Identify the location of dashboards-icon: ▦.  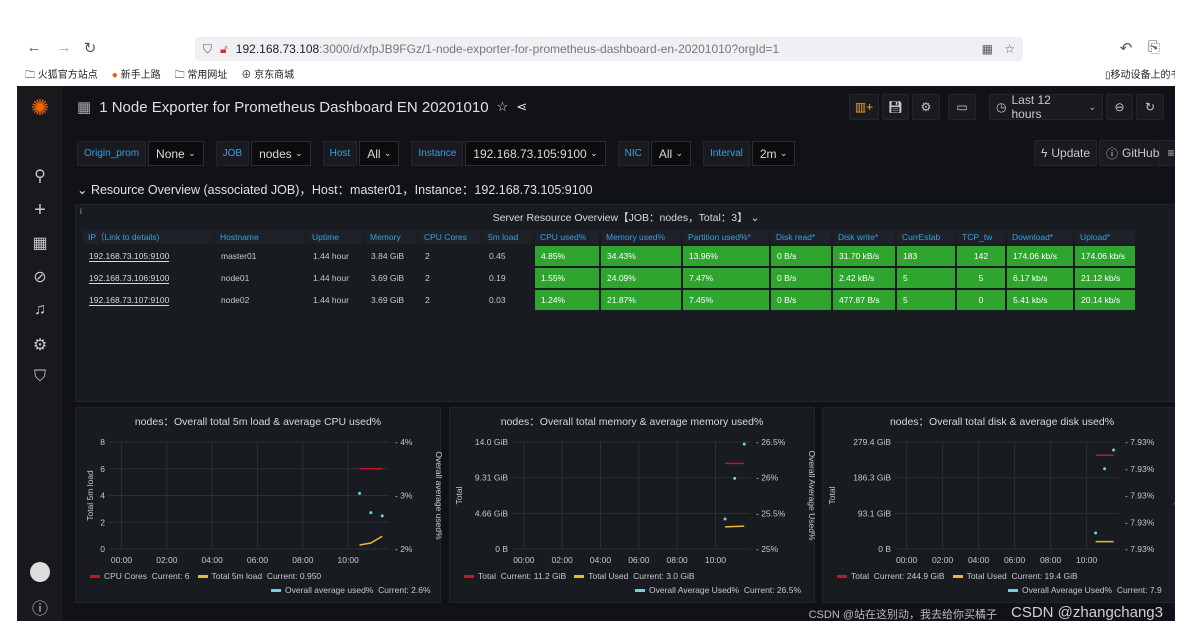
(40, 243).